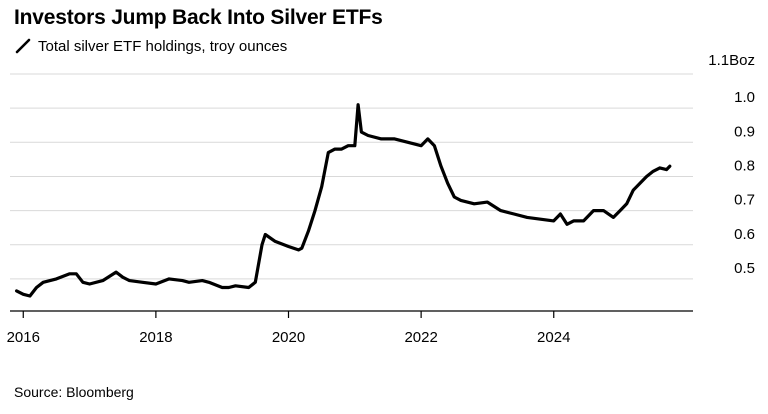  Describe the element at coordinates (744, 97) in the screenshot. I see `y-tick-label: 1.0` at that location.